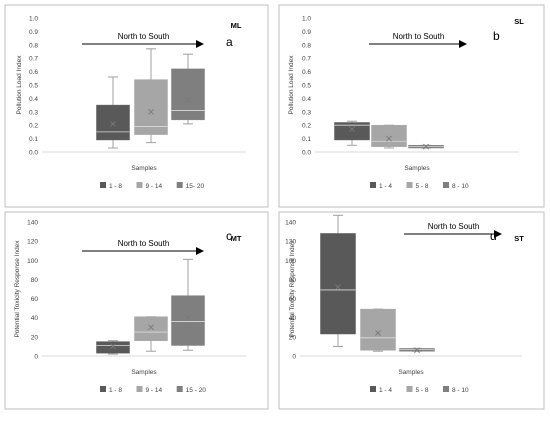 This screenshot has height=422, width=550. Describe the element at coordinates (496, 36) in the screenshot. I see `panel-letter: b` at that location.